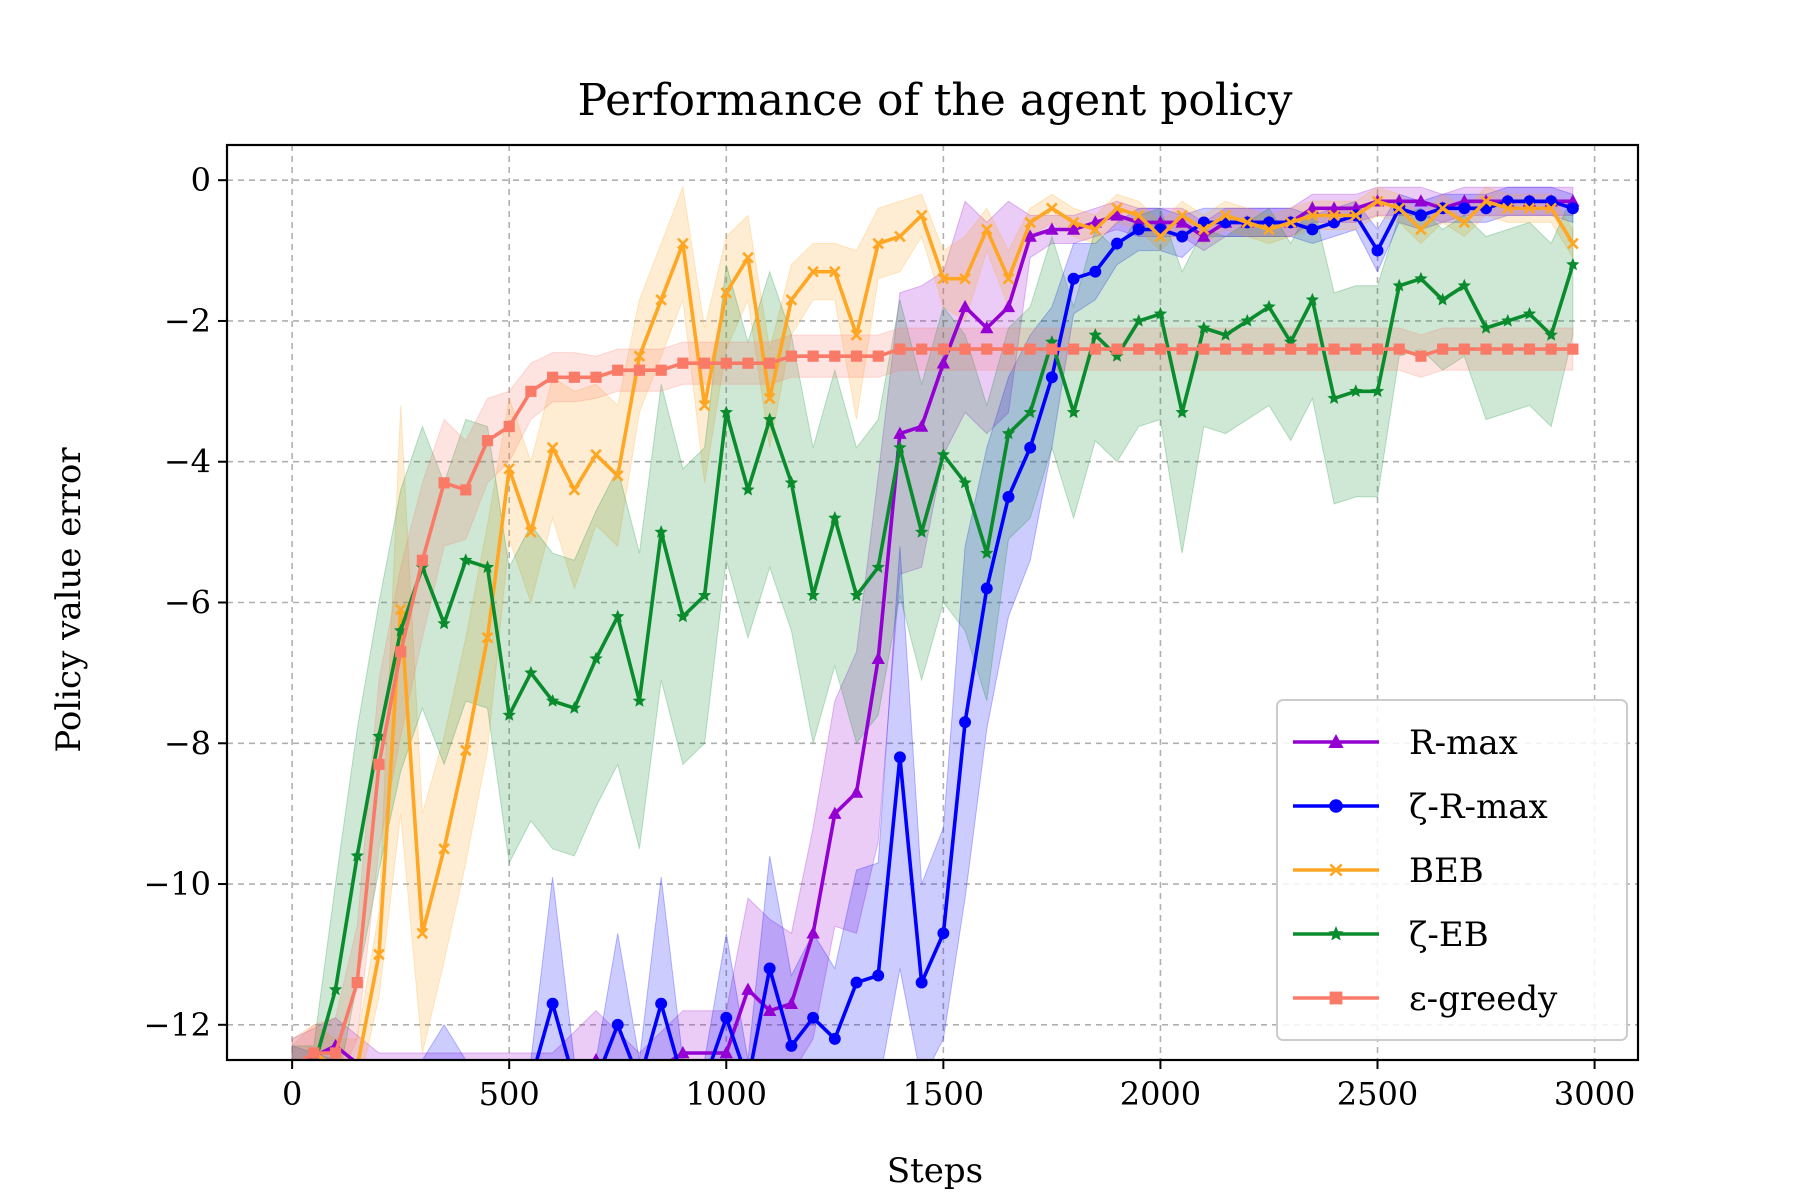 The height and width of the screenshot is (1200, 1800). Describe the element at coordinates (935, 1171) in the screenshot. I see `x-axis-label: Steps` at that location.